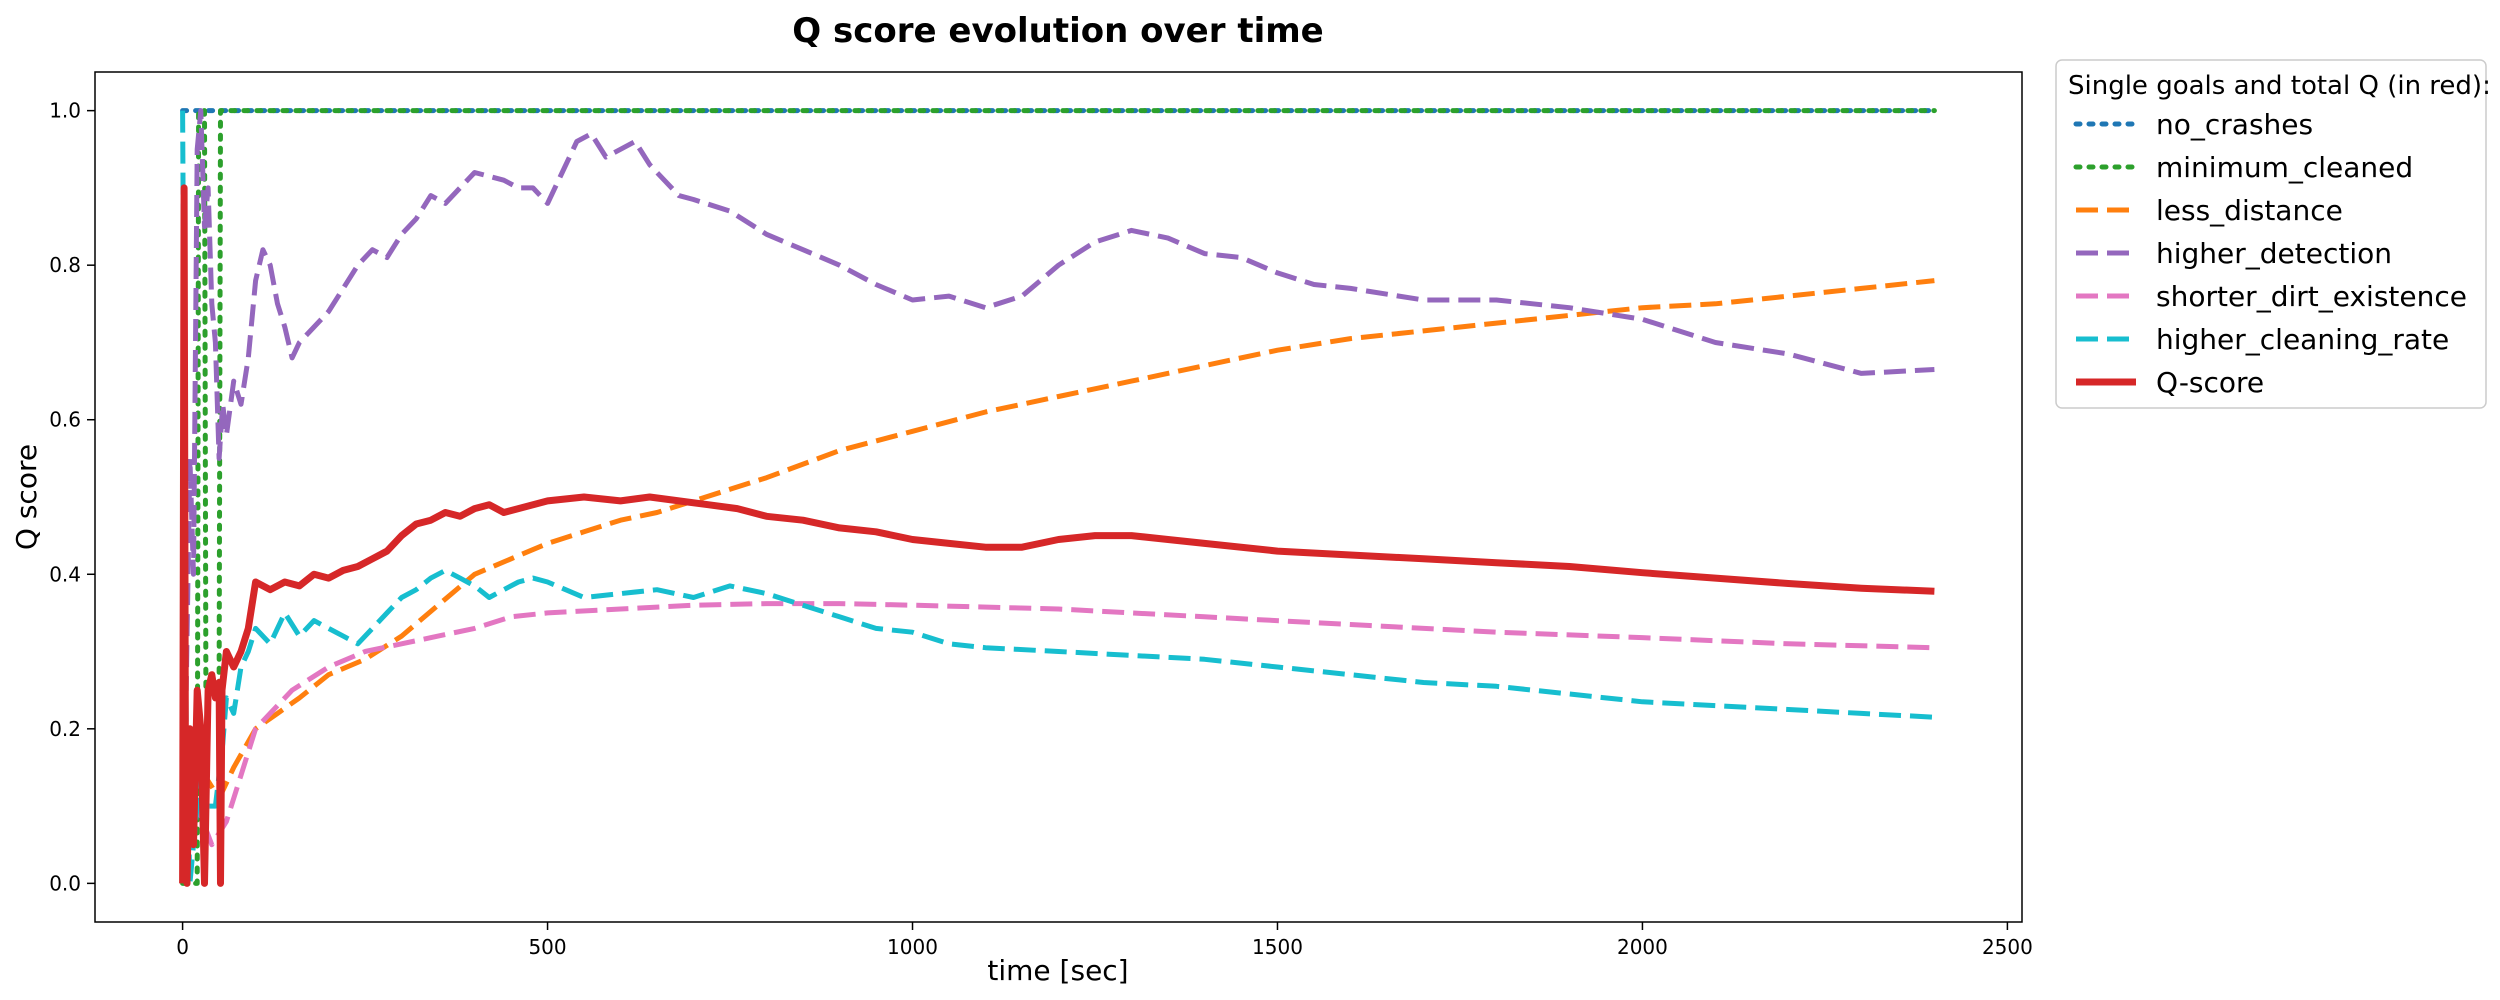 The image size is (2500, 1000). Describe the element at coordinates (2274, 253) in the screenshot. I see `legend-label-3: higher_detection` at that location.